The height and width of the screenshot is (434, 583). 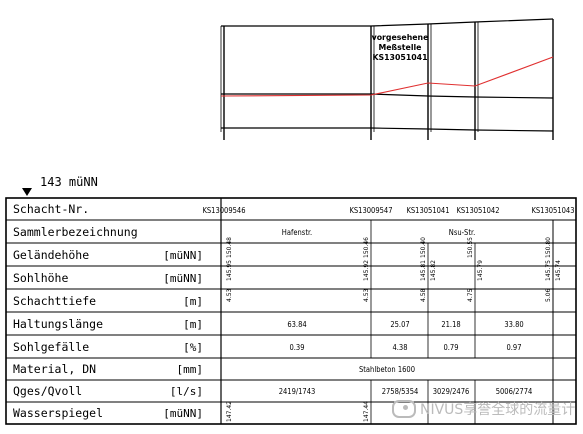 I want to click on row-label-sohlhoehe: Sohlhöhe, so click(x=40, y=278).